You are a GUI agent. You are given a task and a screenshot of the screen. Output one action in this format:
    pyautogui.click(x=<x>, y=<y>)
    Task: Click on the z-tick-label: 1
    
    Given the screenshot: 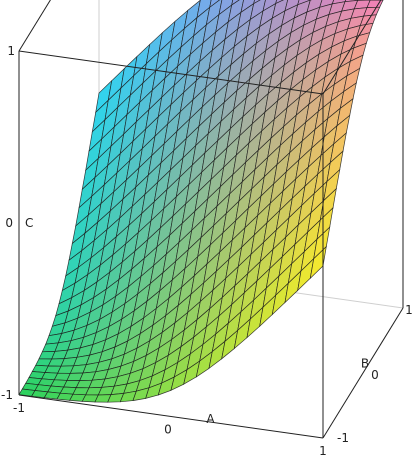 What is the action you would take?
    pyautogui.click(x=11, y=51)
    